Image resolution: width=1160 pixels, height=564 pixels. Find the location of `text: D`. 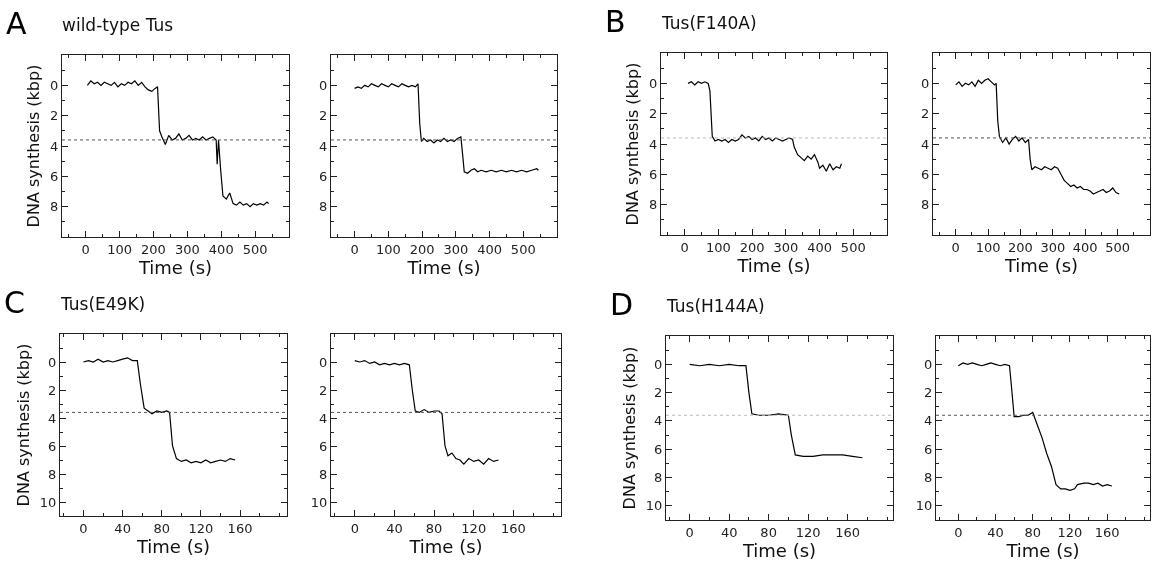

text: D is located at coordinates (622, 304).